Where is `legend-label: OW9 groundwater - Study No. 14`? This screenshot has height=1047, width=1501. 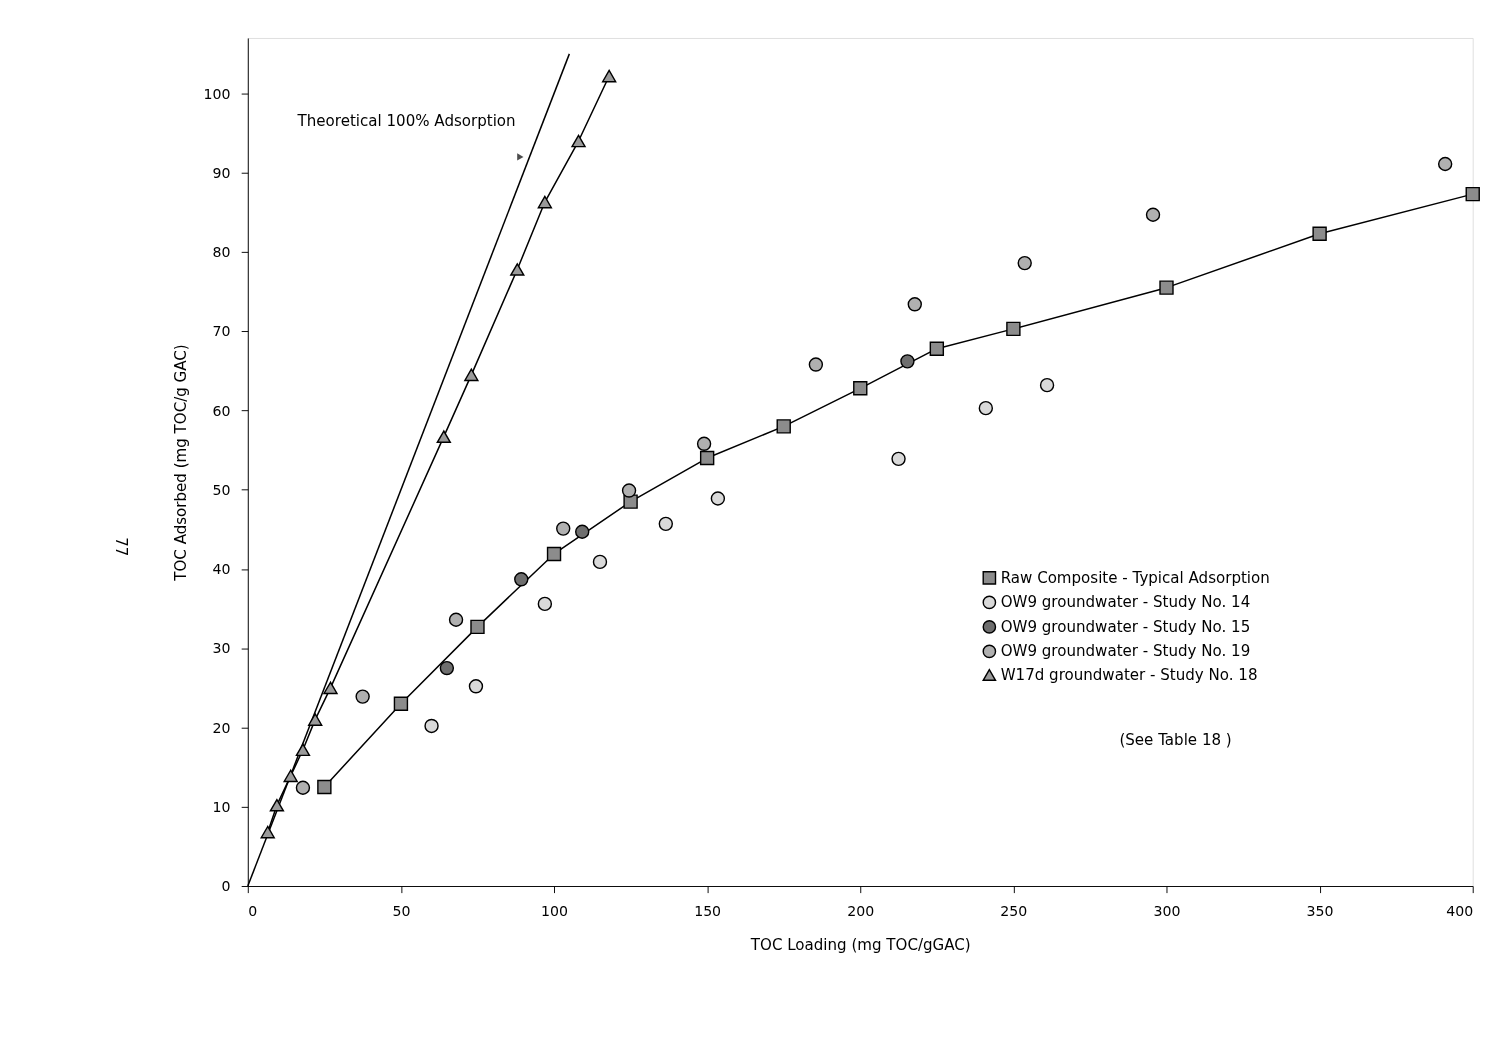 legend-label: OW9 groundwater - Study No. 14 is located at coordinates (1125, 602).